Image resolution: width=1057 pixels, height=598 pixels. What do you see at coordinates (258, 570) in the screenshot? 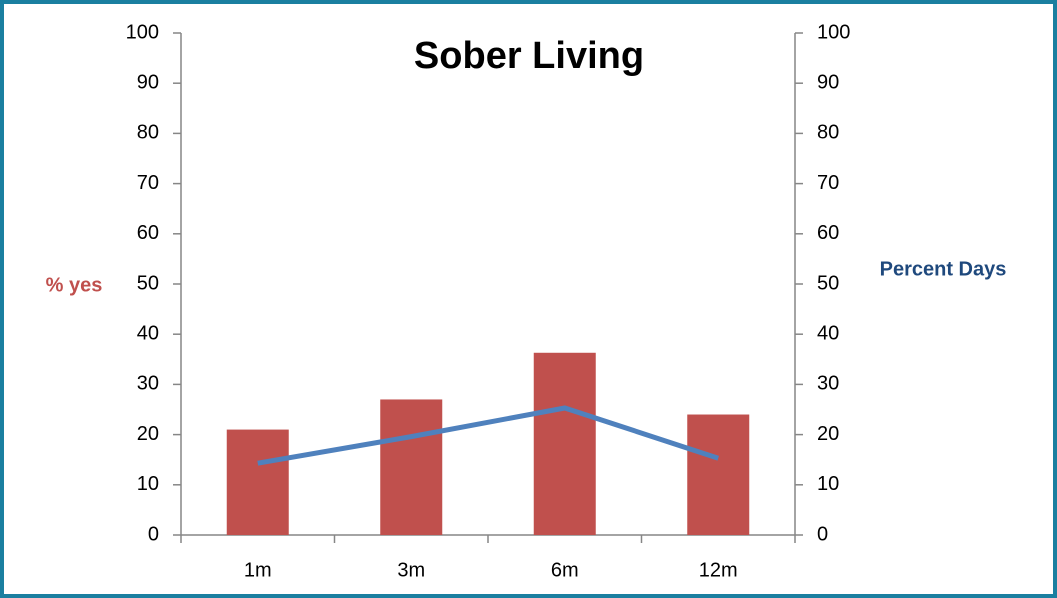
I see `x-tick-label: 1m` at bounding box center [258, 570].